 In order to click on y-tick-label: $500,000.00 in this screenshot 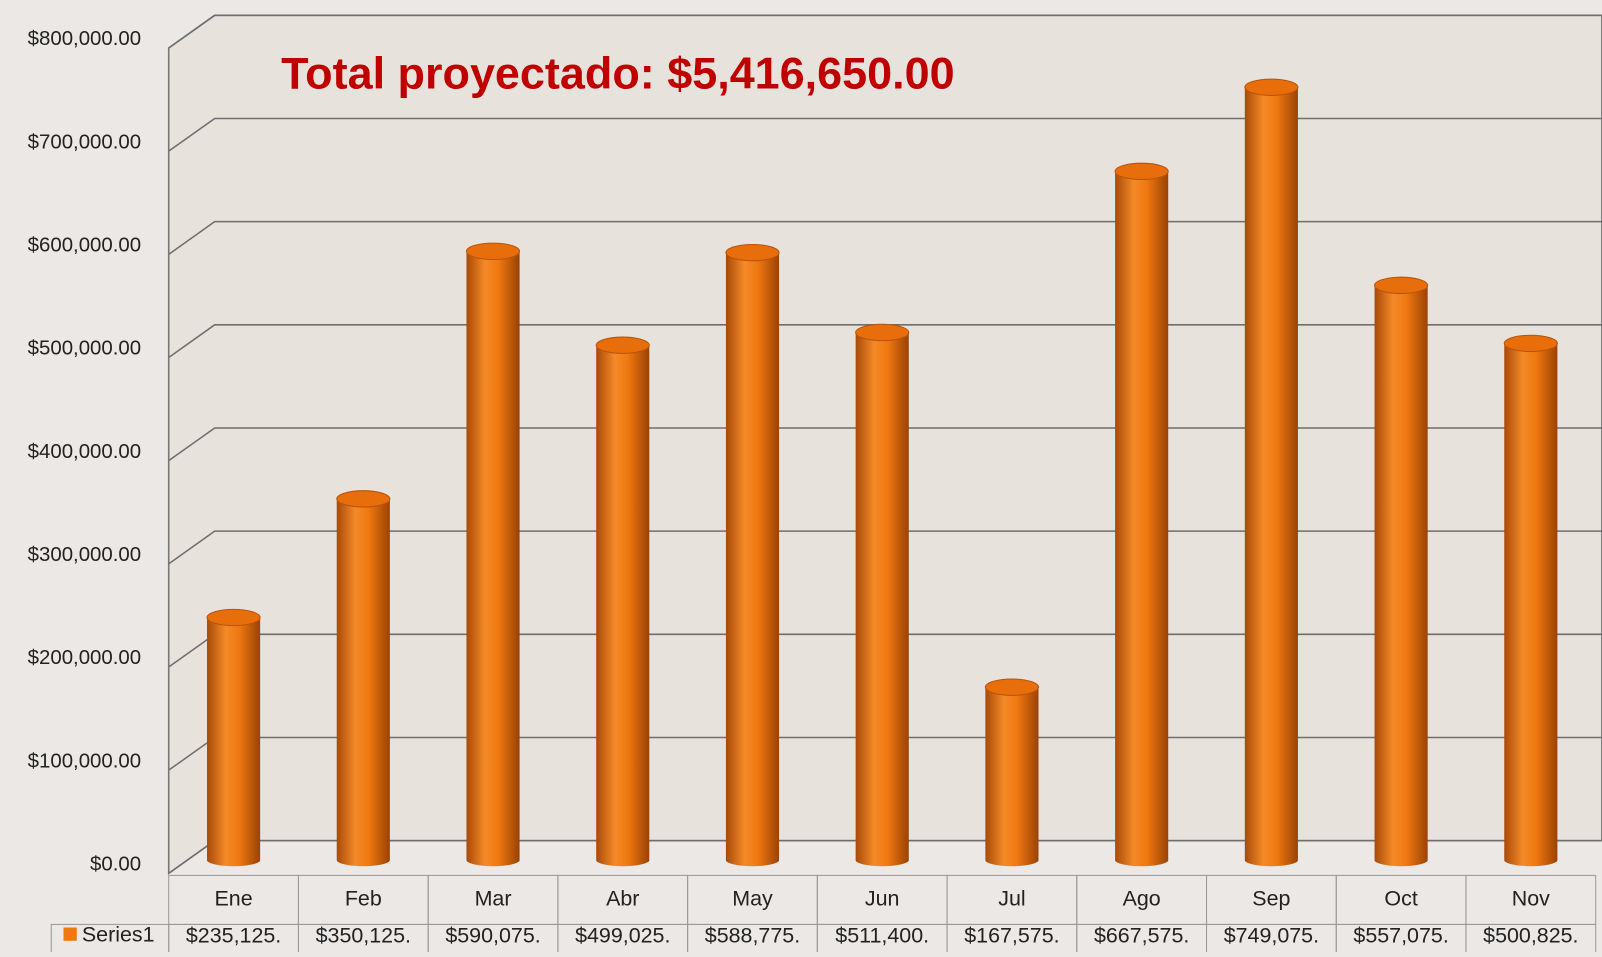, I will do `click(84, 349)`.